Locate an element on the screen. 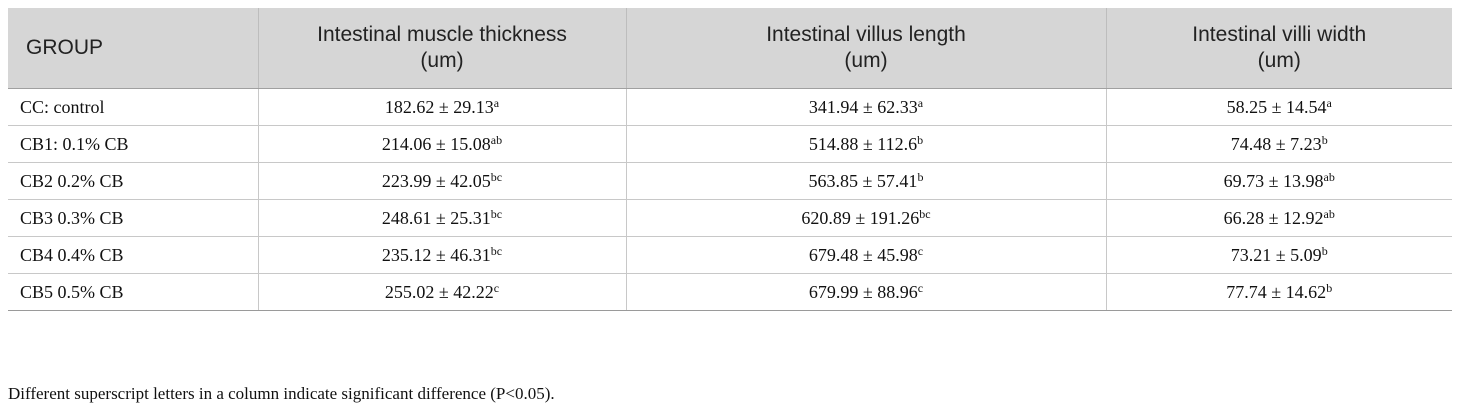  cell-value: 69.73 ± 13.98 is located at coordinates (1273, 180).